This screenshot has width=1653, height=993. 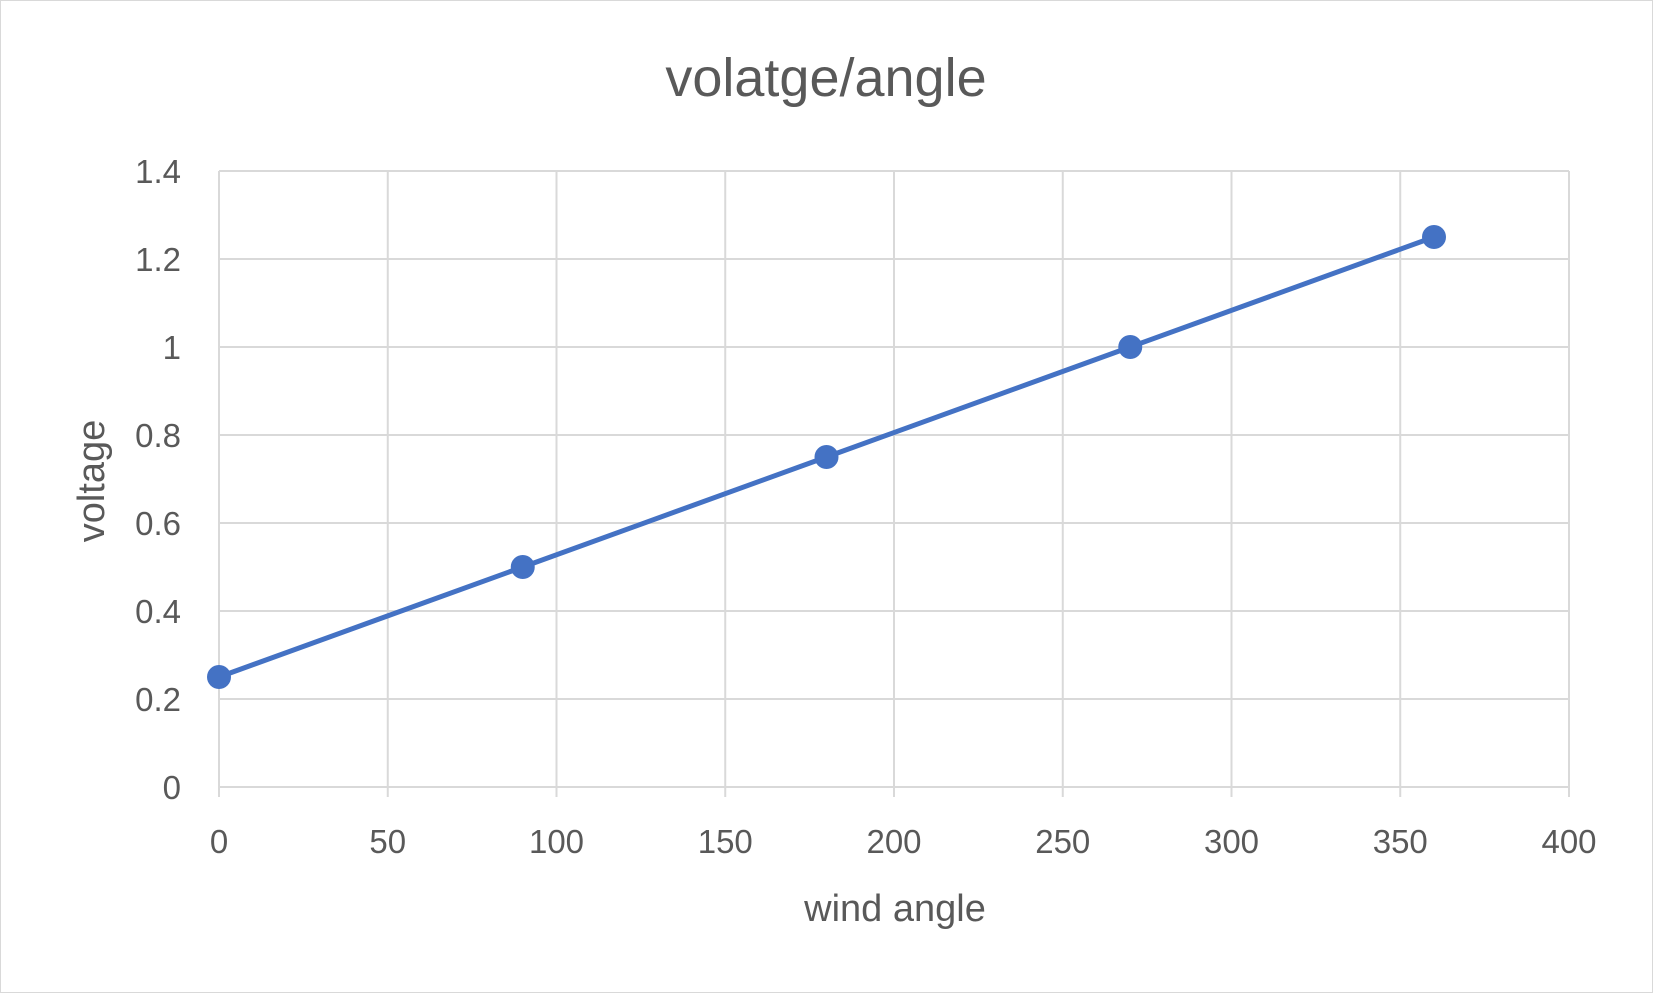 What do you see at coordinates (158, 611) in the screenshot?
I see `y-tick-label: 0.4` at bounding box center [158, 611].